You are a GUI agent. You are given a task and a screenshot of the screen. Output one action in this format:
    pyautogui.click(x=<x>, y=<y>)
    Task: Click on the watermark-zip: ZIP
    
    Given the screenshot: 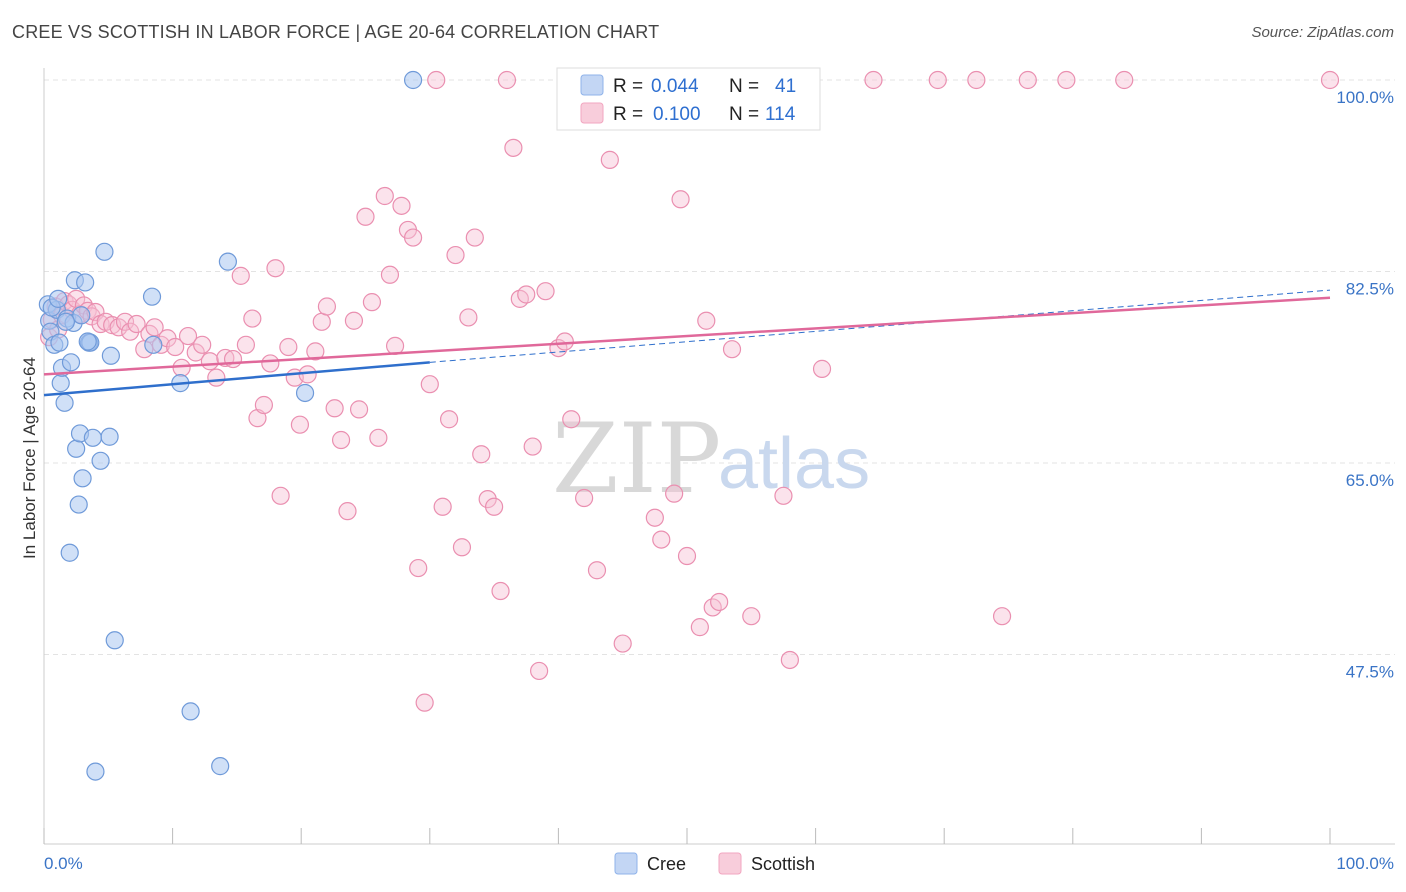 What is the action you would take?
    pyautogui.click(x=636, y=459)
    